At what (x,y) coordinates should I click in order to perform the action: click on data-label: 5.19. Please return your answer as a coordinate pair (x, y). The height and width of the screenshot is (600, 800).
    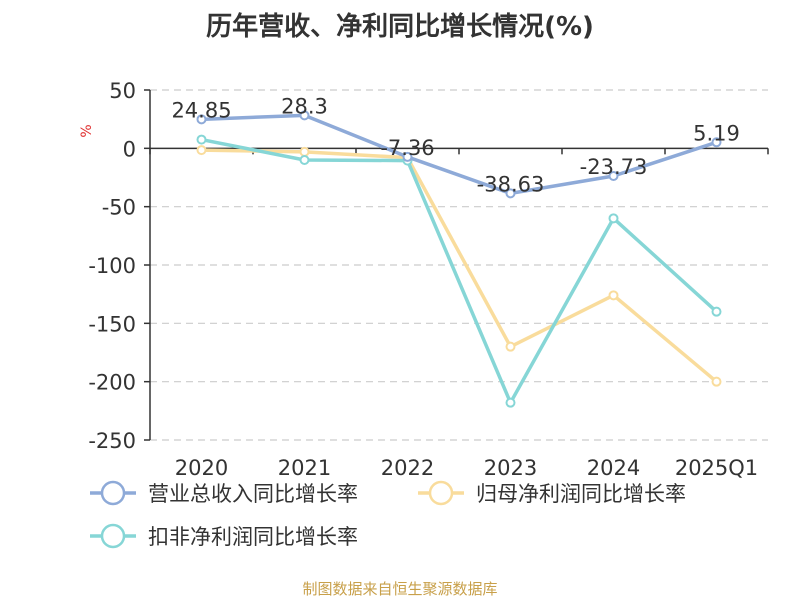
    Looking at the image, I should click on (716, 133).